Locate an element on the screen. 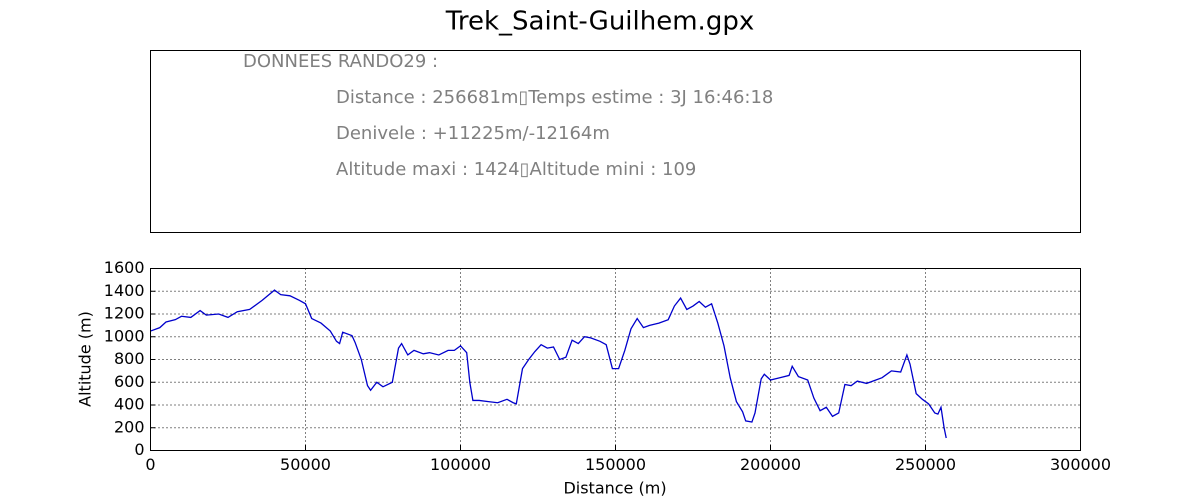 Image resolution: width=1200 pixels, height=500 pixels. info-line: Altitude maxi : 1424▯Altitude mini : 109 is located at coordinates (516, 169).